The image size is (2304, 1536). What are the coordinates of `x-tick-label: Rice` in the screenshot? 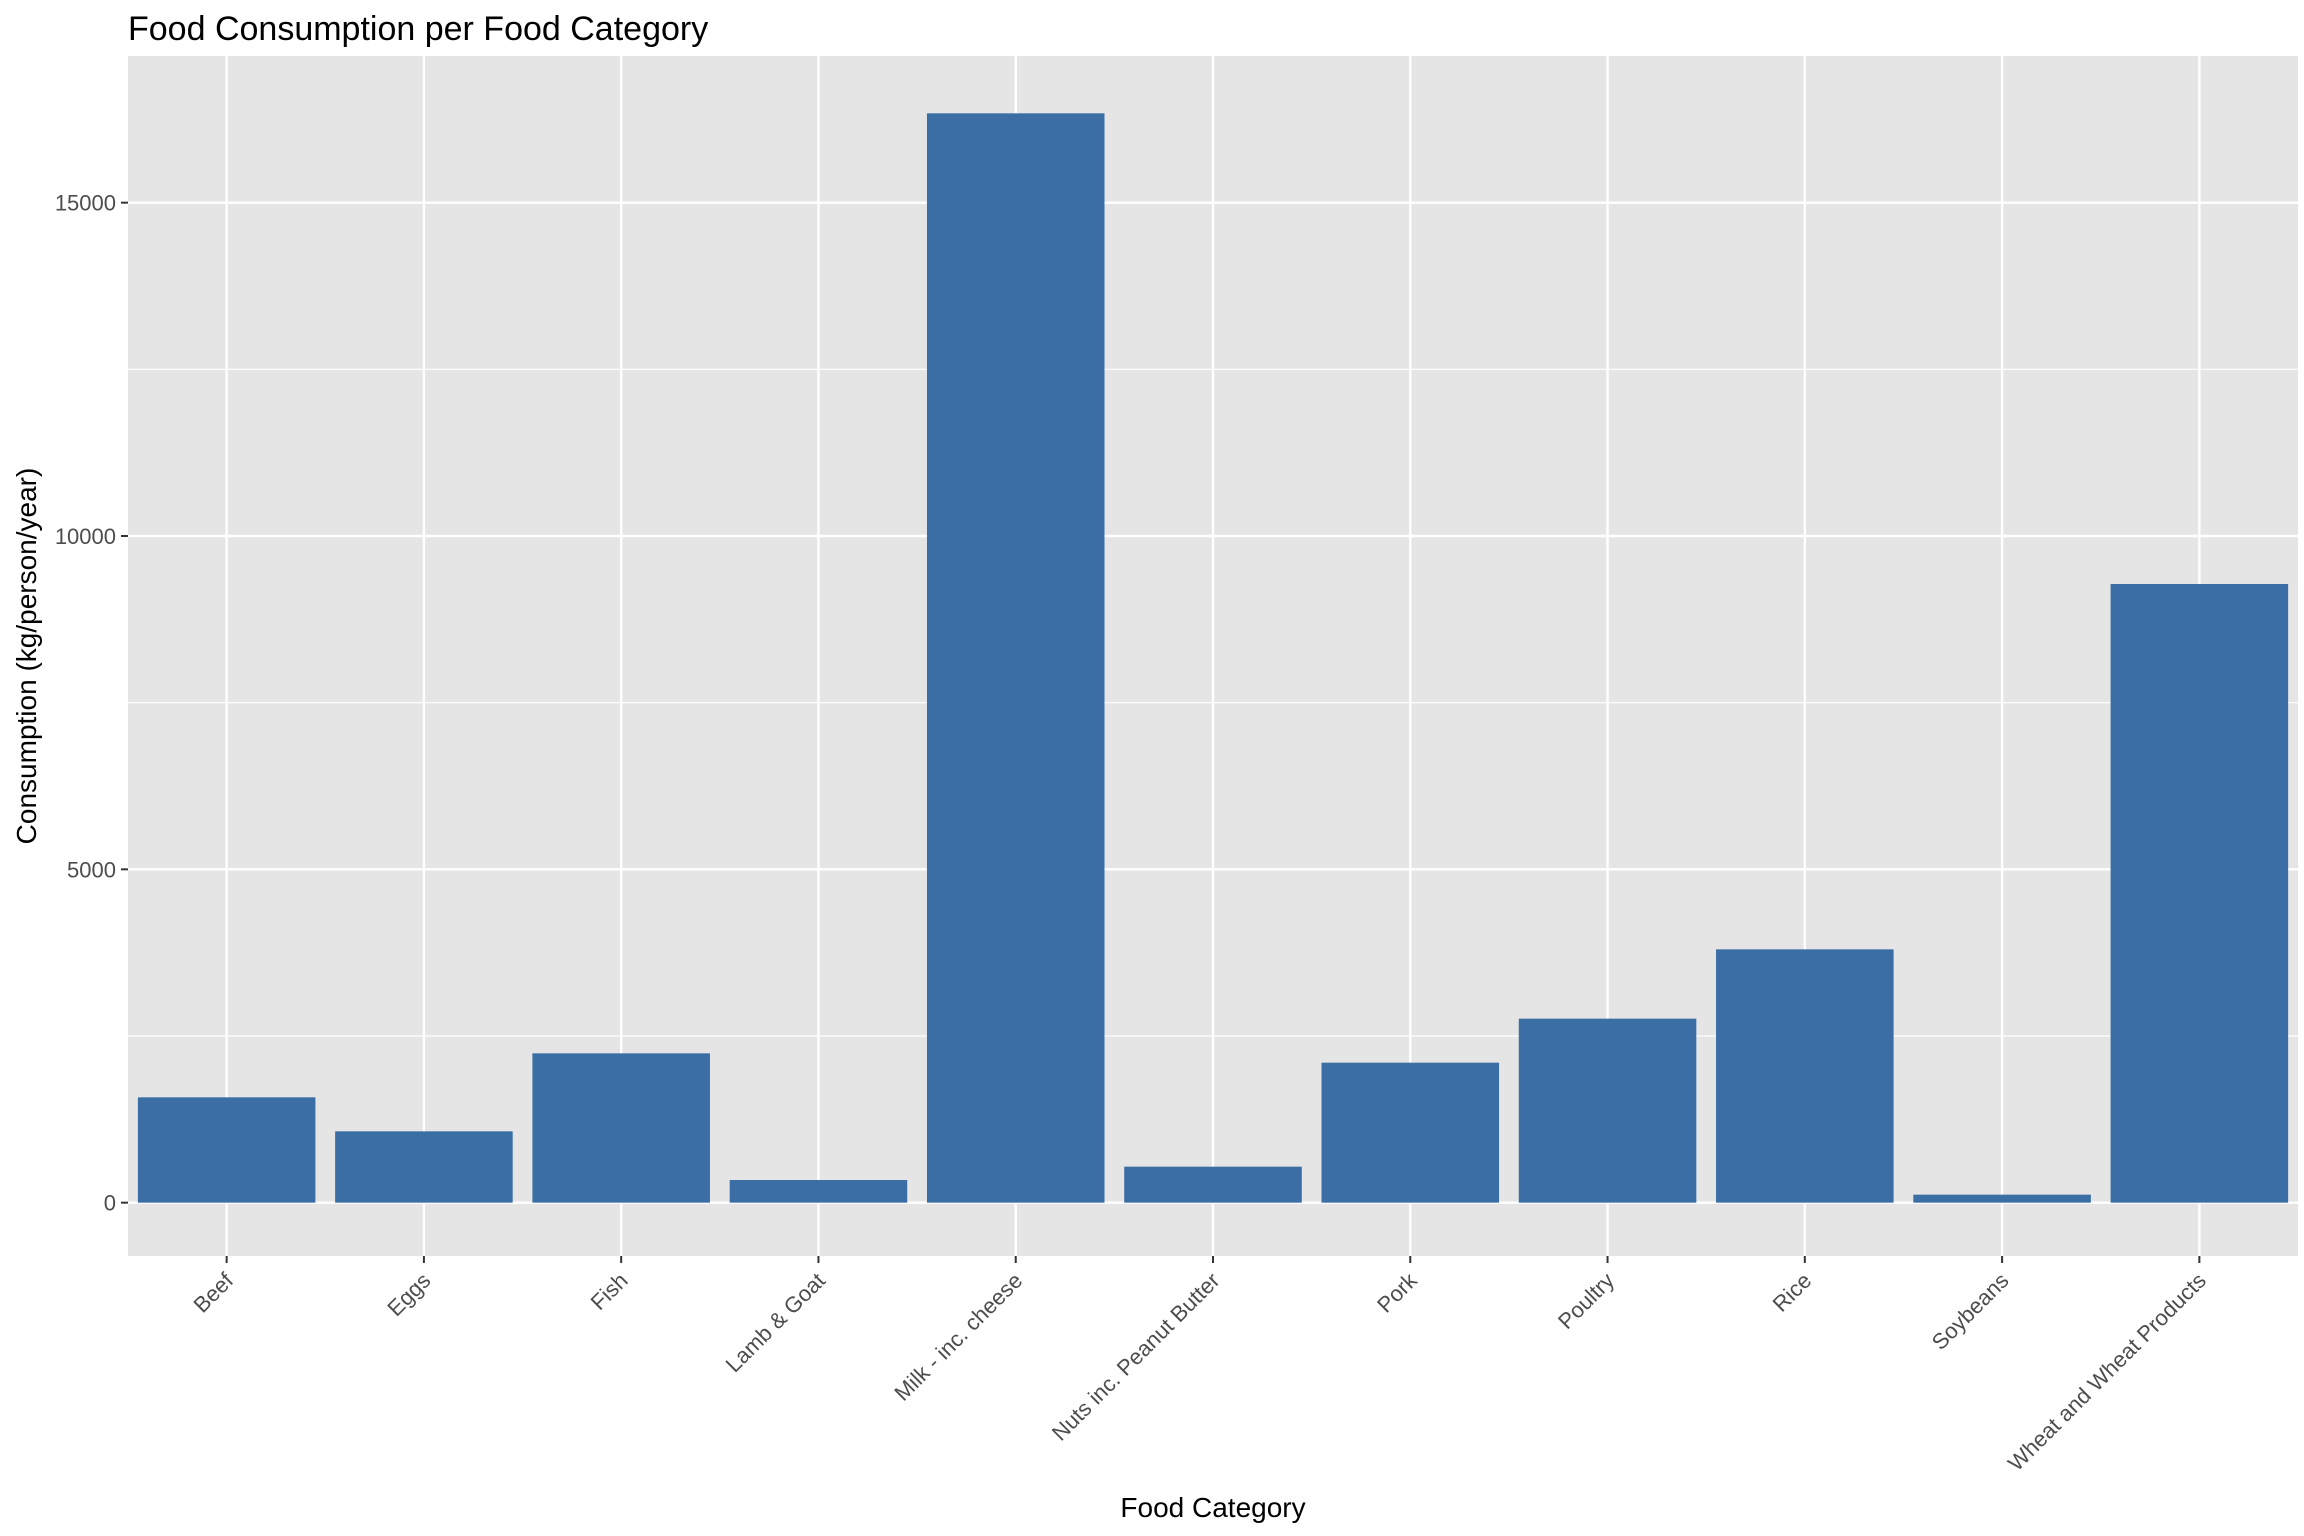 It's located at (1792, 1292).